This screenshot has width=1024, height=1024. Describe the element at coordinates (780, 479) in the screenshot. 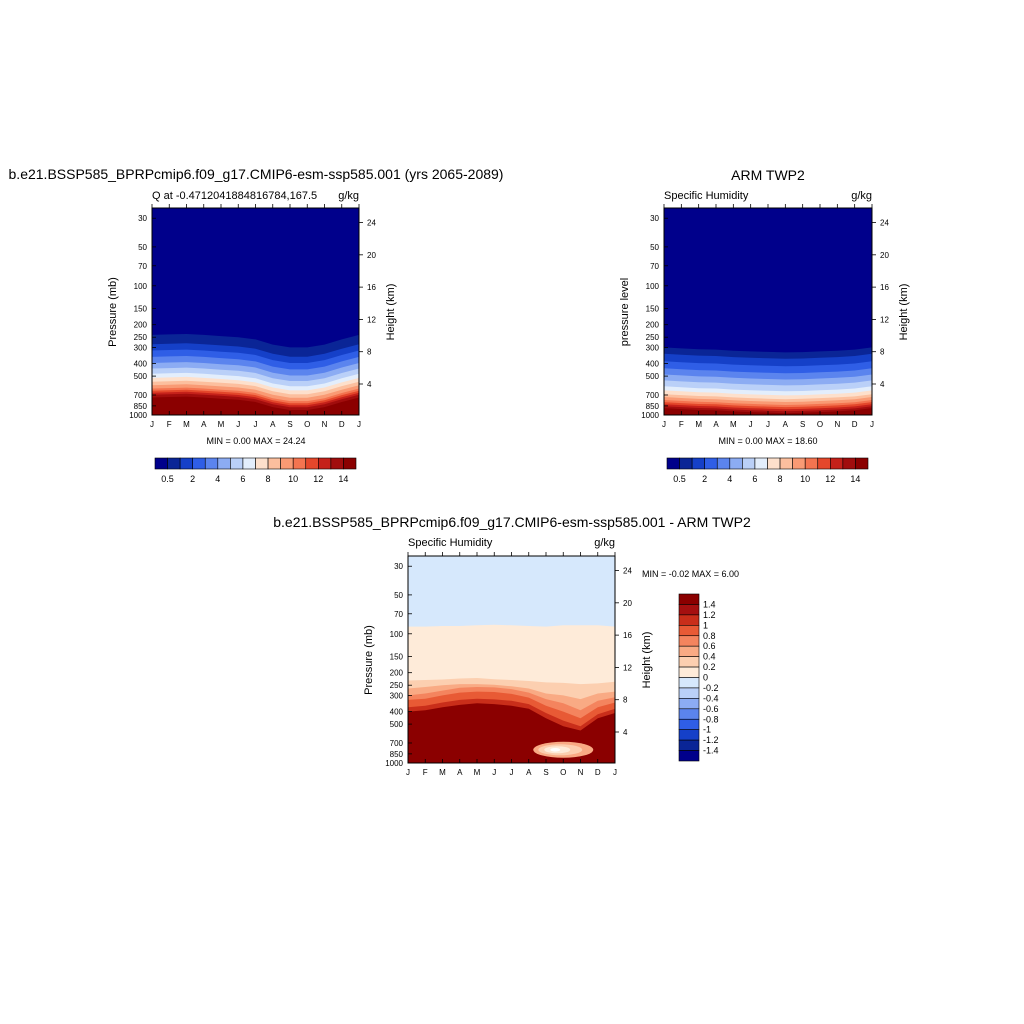

I see `colorbar-label: 8` at that location.